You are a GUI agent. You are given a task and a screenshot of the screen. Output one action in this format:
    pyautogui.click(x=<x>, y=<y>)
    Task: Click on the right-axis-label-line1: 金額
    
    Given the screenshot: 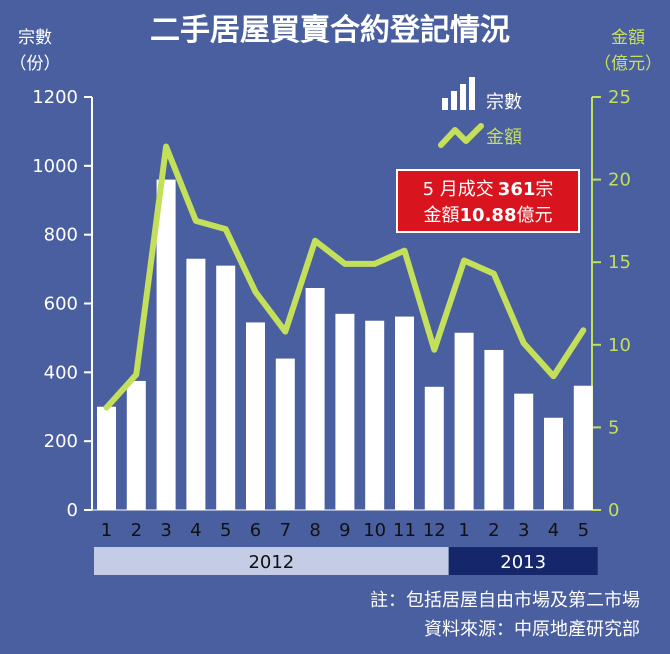 What is the action you would take?
    pyautogui.click(x=628, y=38)
    